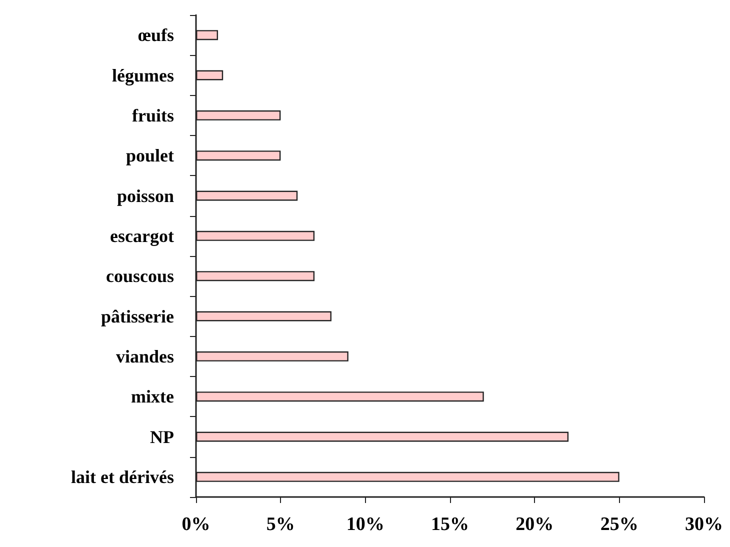  Describe the element at coordinates (145, 196) in the screenshot. I see `y-tick-label: poisson` at that location.